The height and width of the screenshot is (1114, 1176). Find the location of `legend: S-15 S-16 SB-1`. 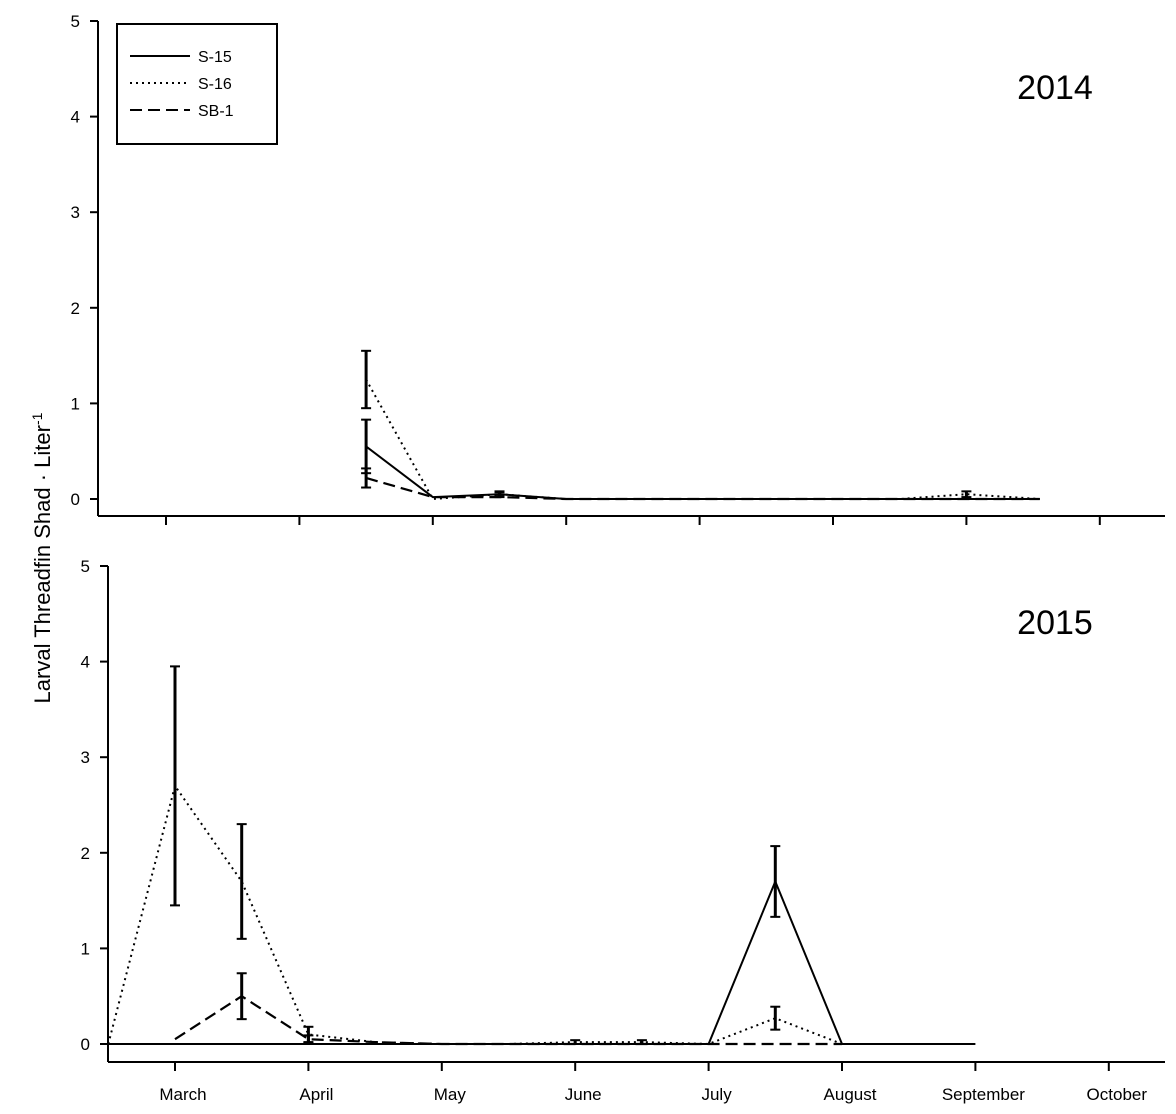

legend: S-15 S-16 SB-1 is located at coordinates (197, 84).